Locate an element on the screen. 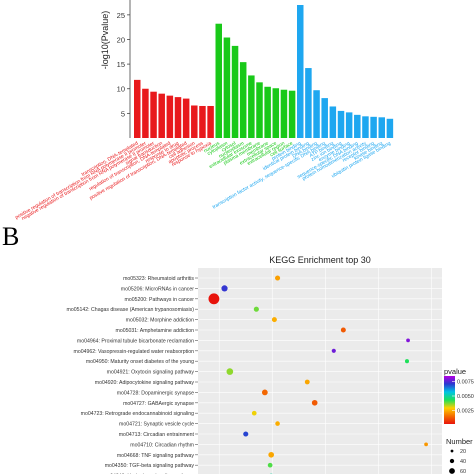 Image resolution: width=474 pixels, height=474 pixels. kegg-pathway-label: mo05206: MicroRNAs in cancer is located at coordinates (158, 289).